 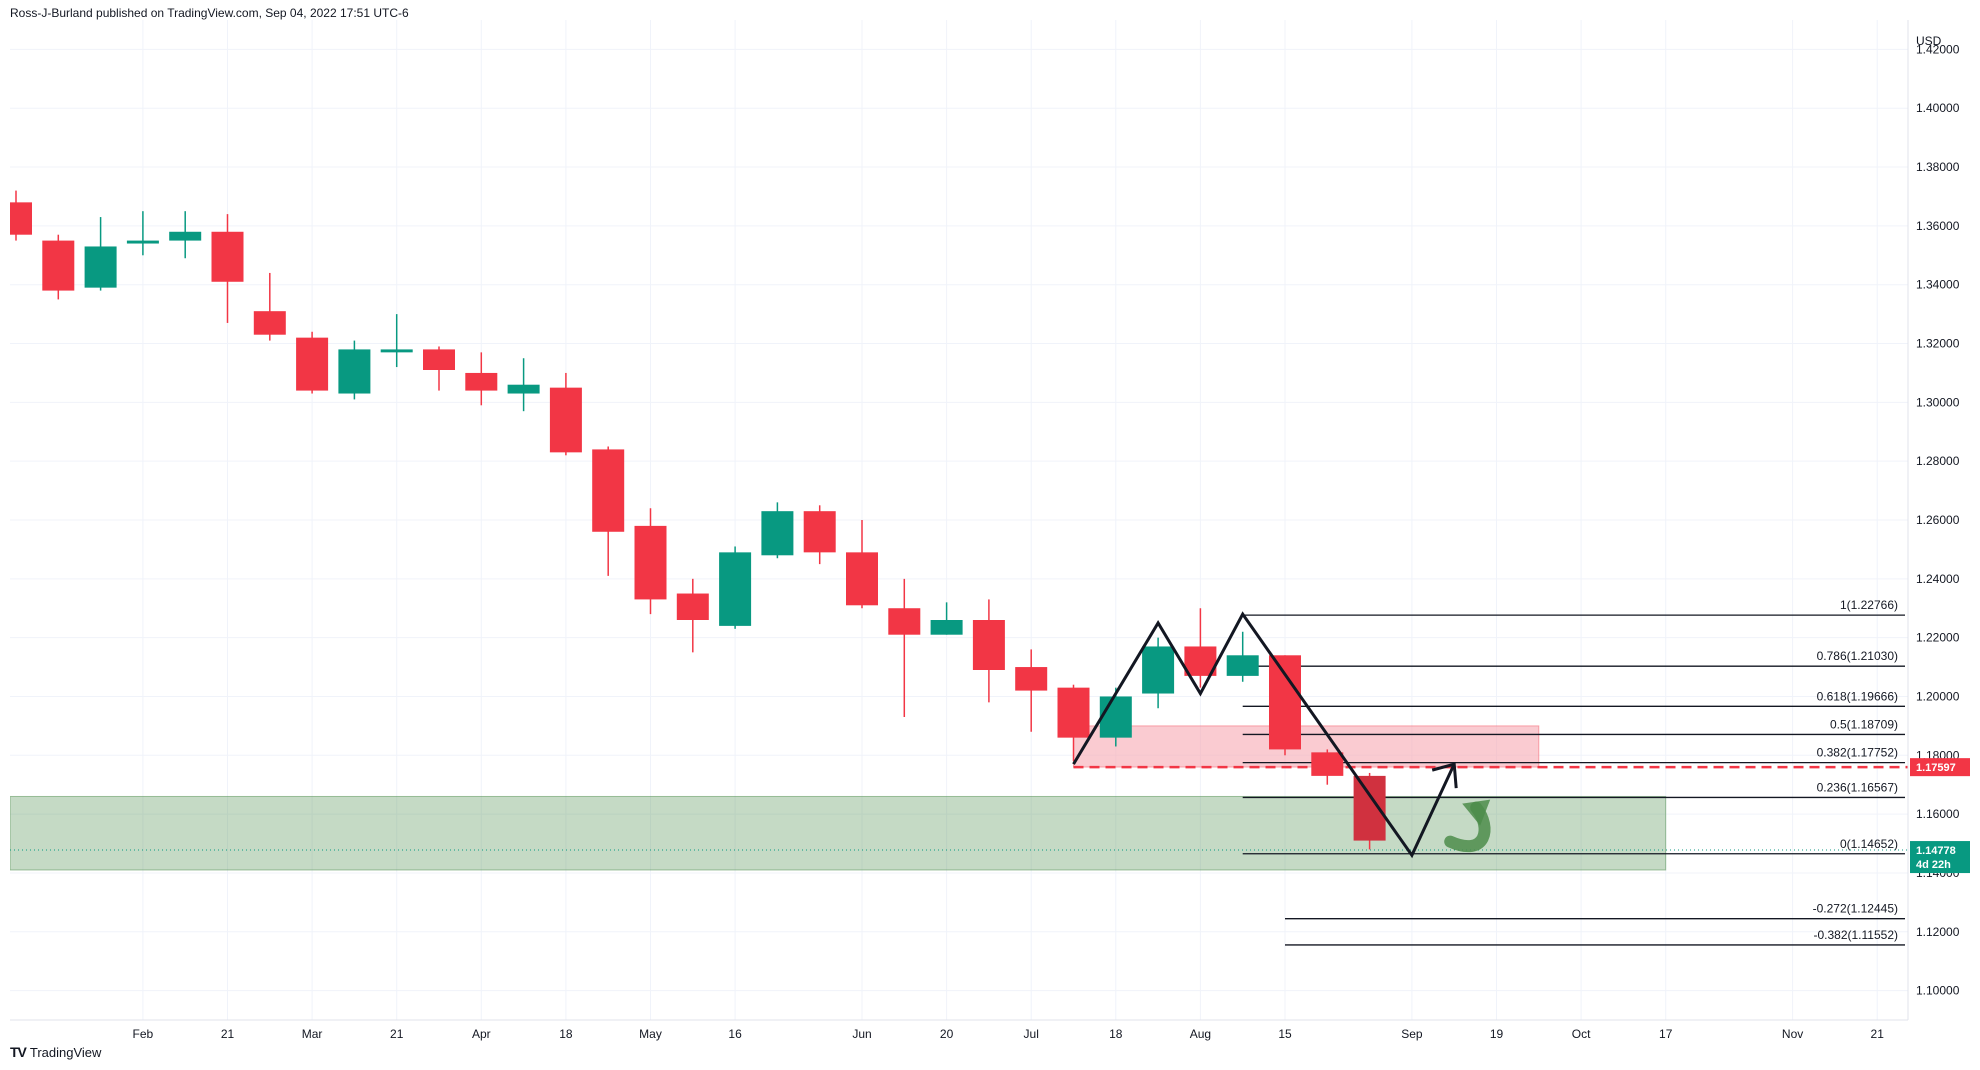 What do you see at coordinates (1855, 935) in the screenshot?
I see `fib-label: -0.382(1.11552)` at bounding box center [1855, 935].